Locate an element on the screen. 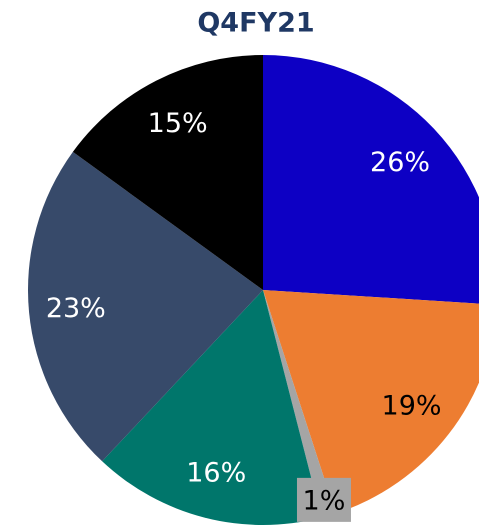 Image resolution: width=479 pixels, height=526 pixels. data-label: 1% is located at coordinates (324, 500).